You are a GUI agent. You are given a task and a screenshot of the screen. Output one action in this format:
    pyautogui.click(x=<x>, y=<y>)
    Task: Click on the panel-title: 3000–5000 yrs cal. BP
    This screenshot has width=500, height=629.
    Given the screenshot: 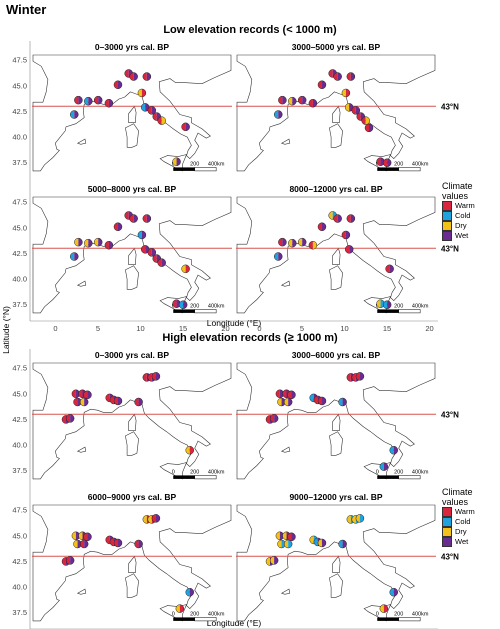 What is the action you would take?
    pyautogui.click(x=336, y=47)
    